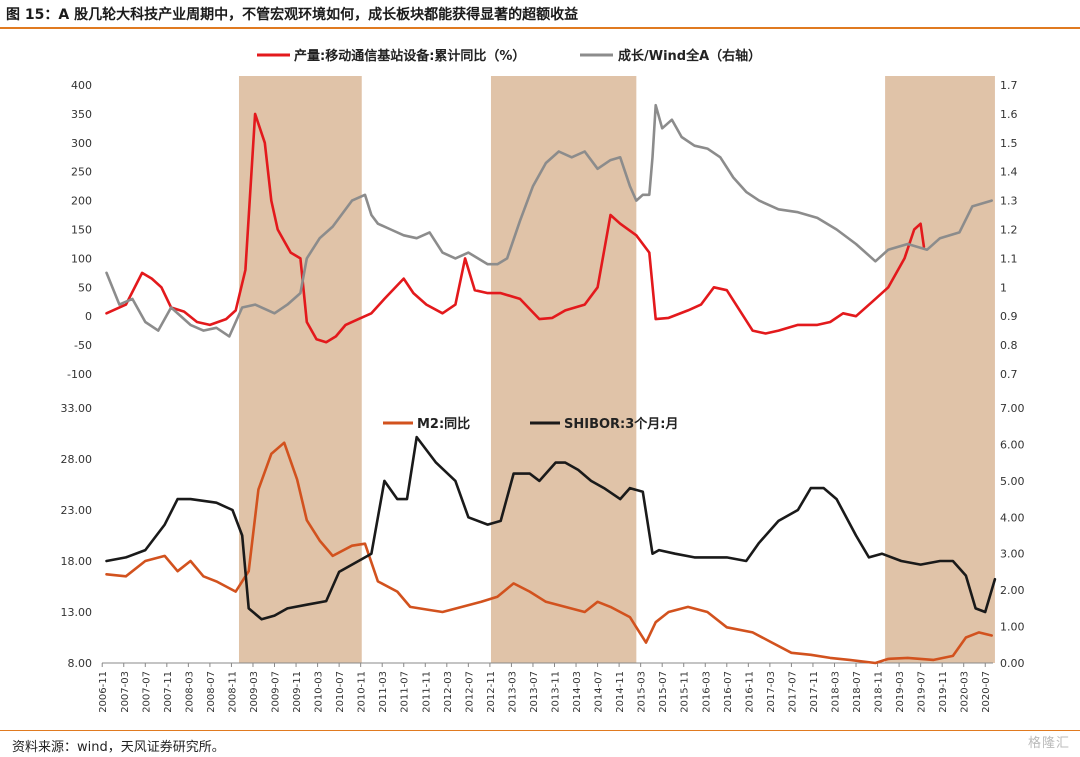  Describe the element at coordinates (448, 692) in the screenshot. I see `x-tick-label-16: 2012-03` at that location.